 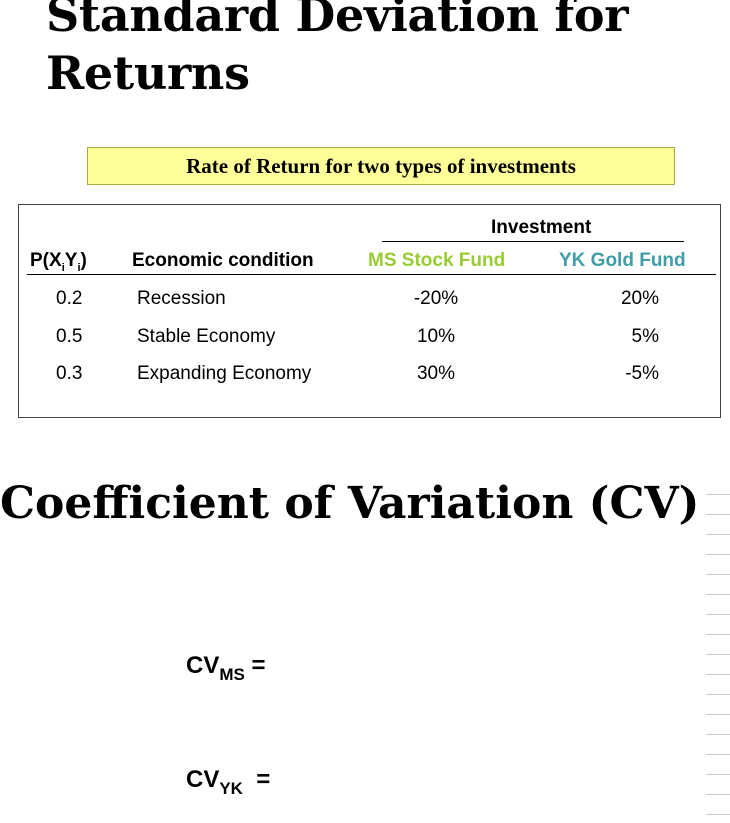 What do you see at coordinates (58, 262) in the screenshot?
I see `probability-header: P(XiYi)` at bounding box center [58, 262].